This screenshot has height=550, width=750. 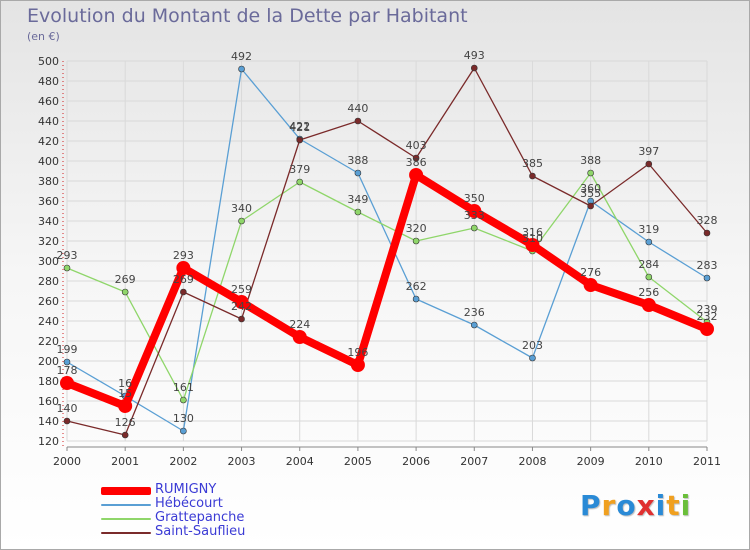 I want to click on x-tick-label: 2000, so click(x=67, y=461).